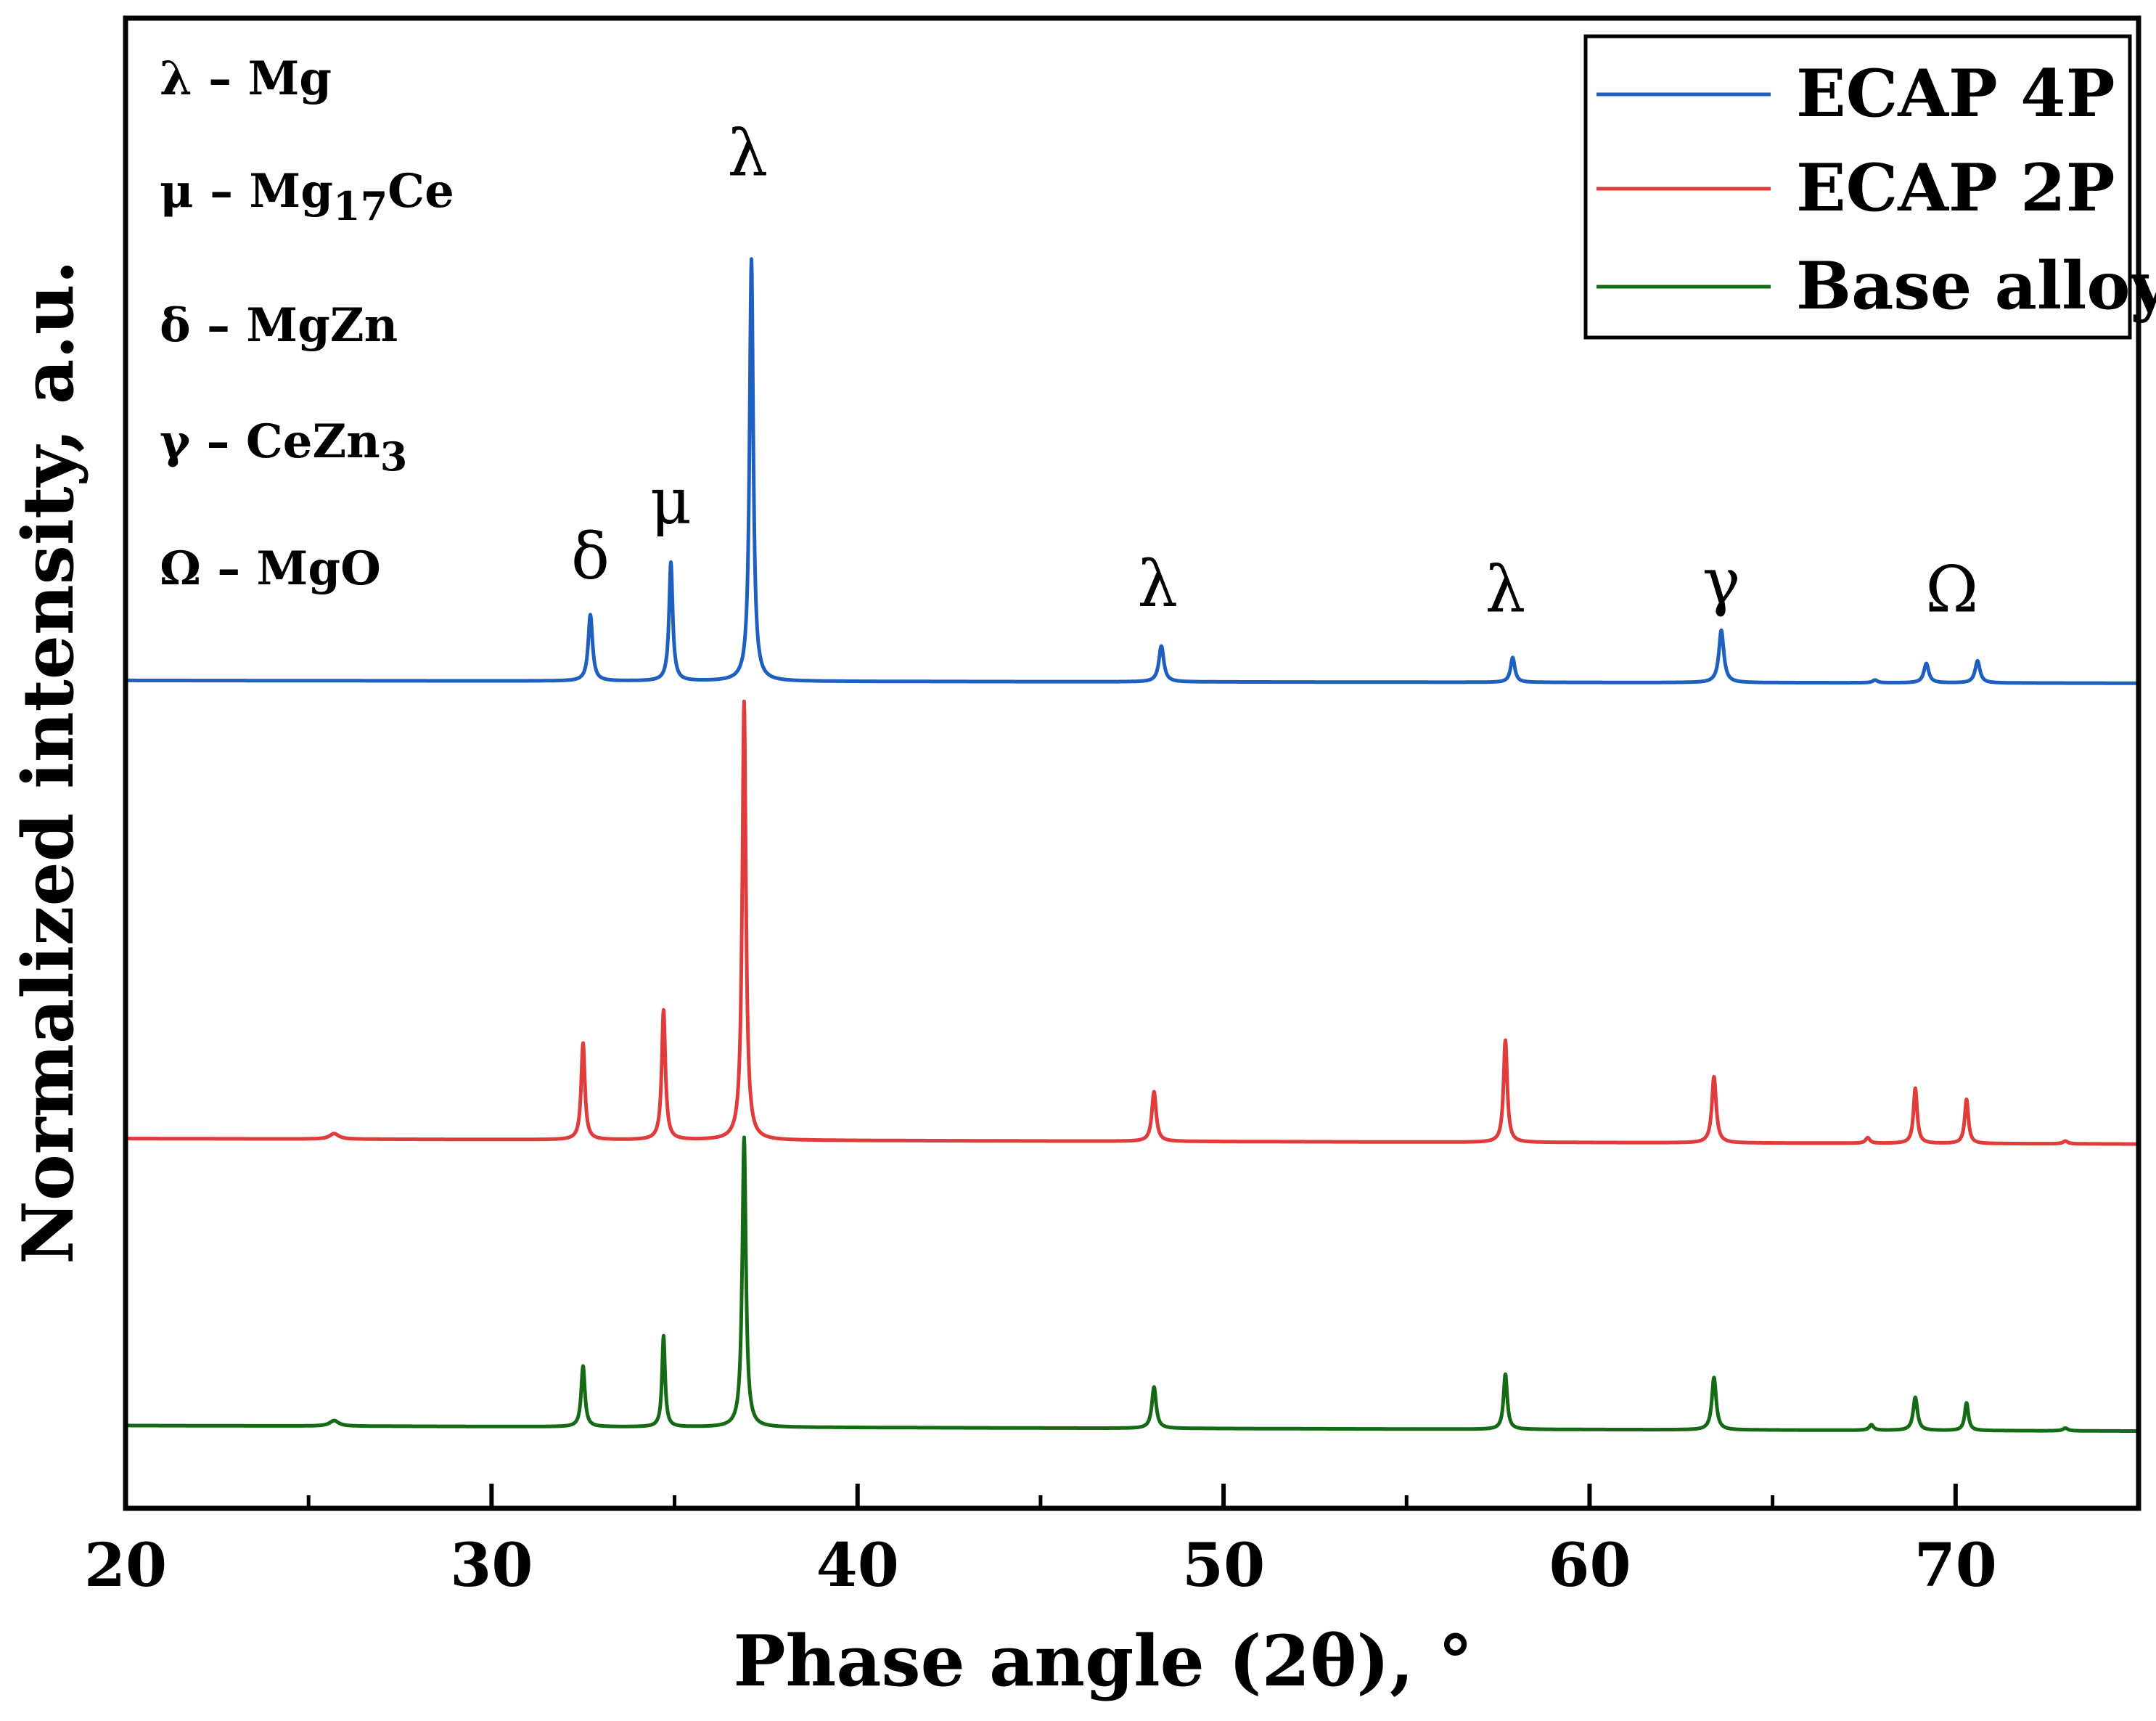  What do you see at coordinates (748, 154) in the screenshot?
I see `peak-label-2: λ` at bounding box center [748, 154].